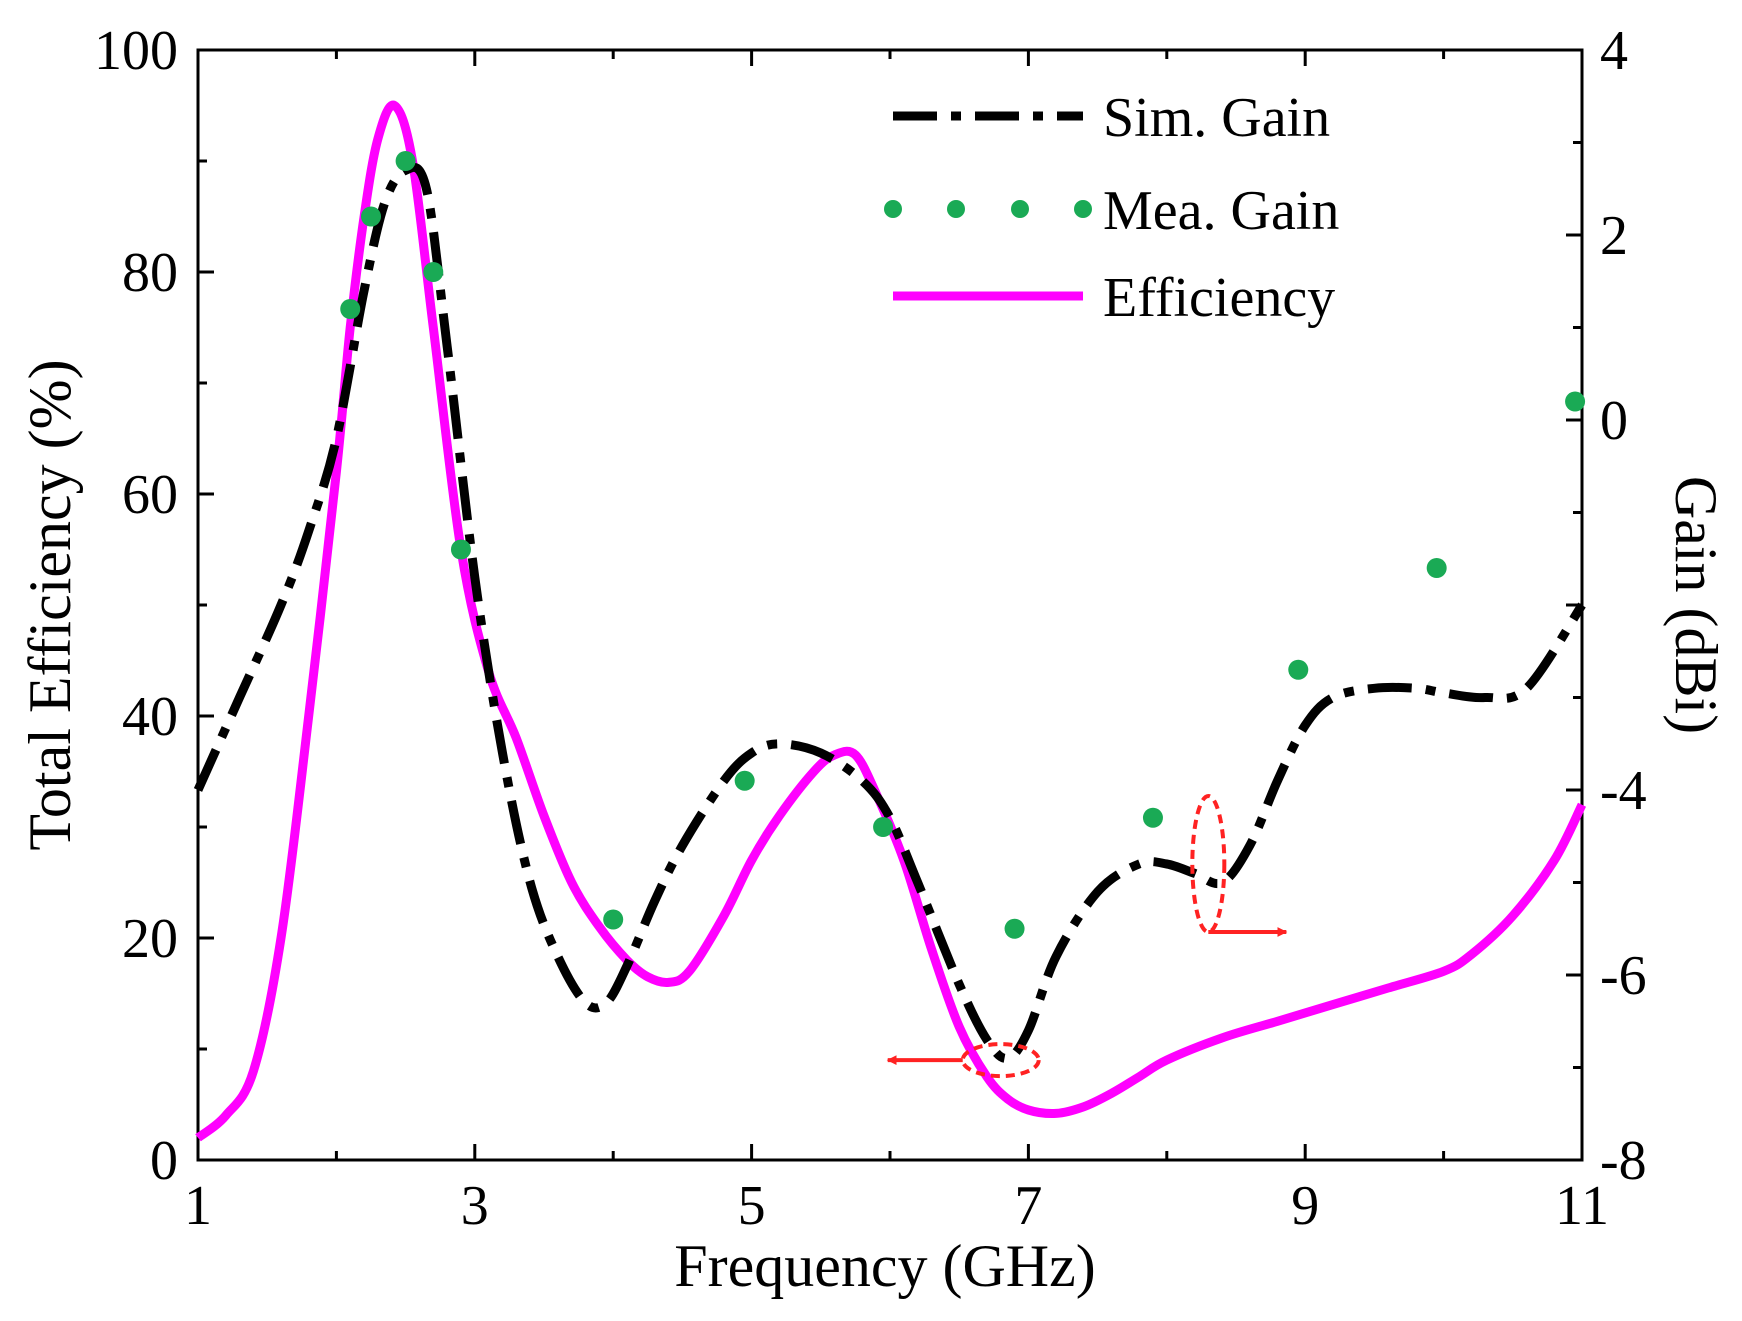 This screenshot has width=1742, height=1321. What do you see at coordinates (1028, 1206) in the screenshot?
I see `x-tick-label: 7` at bounding box center [1028, 1206].